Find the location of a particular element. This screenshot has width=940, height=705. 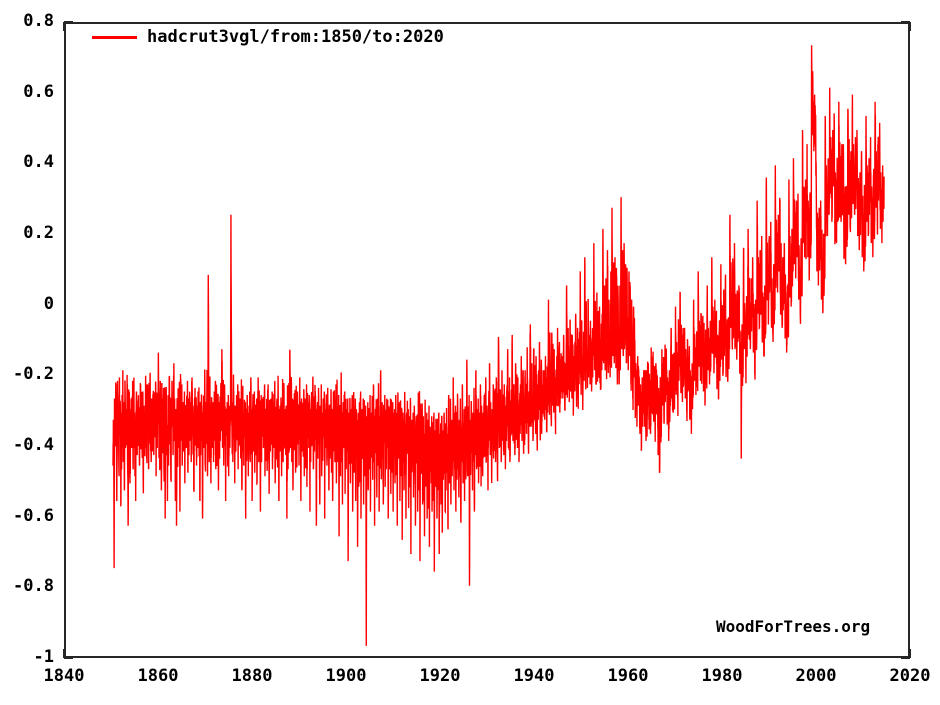

y-tick-label: 0.6 is located at coordinates (38, 91).